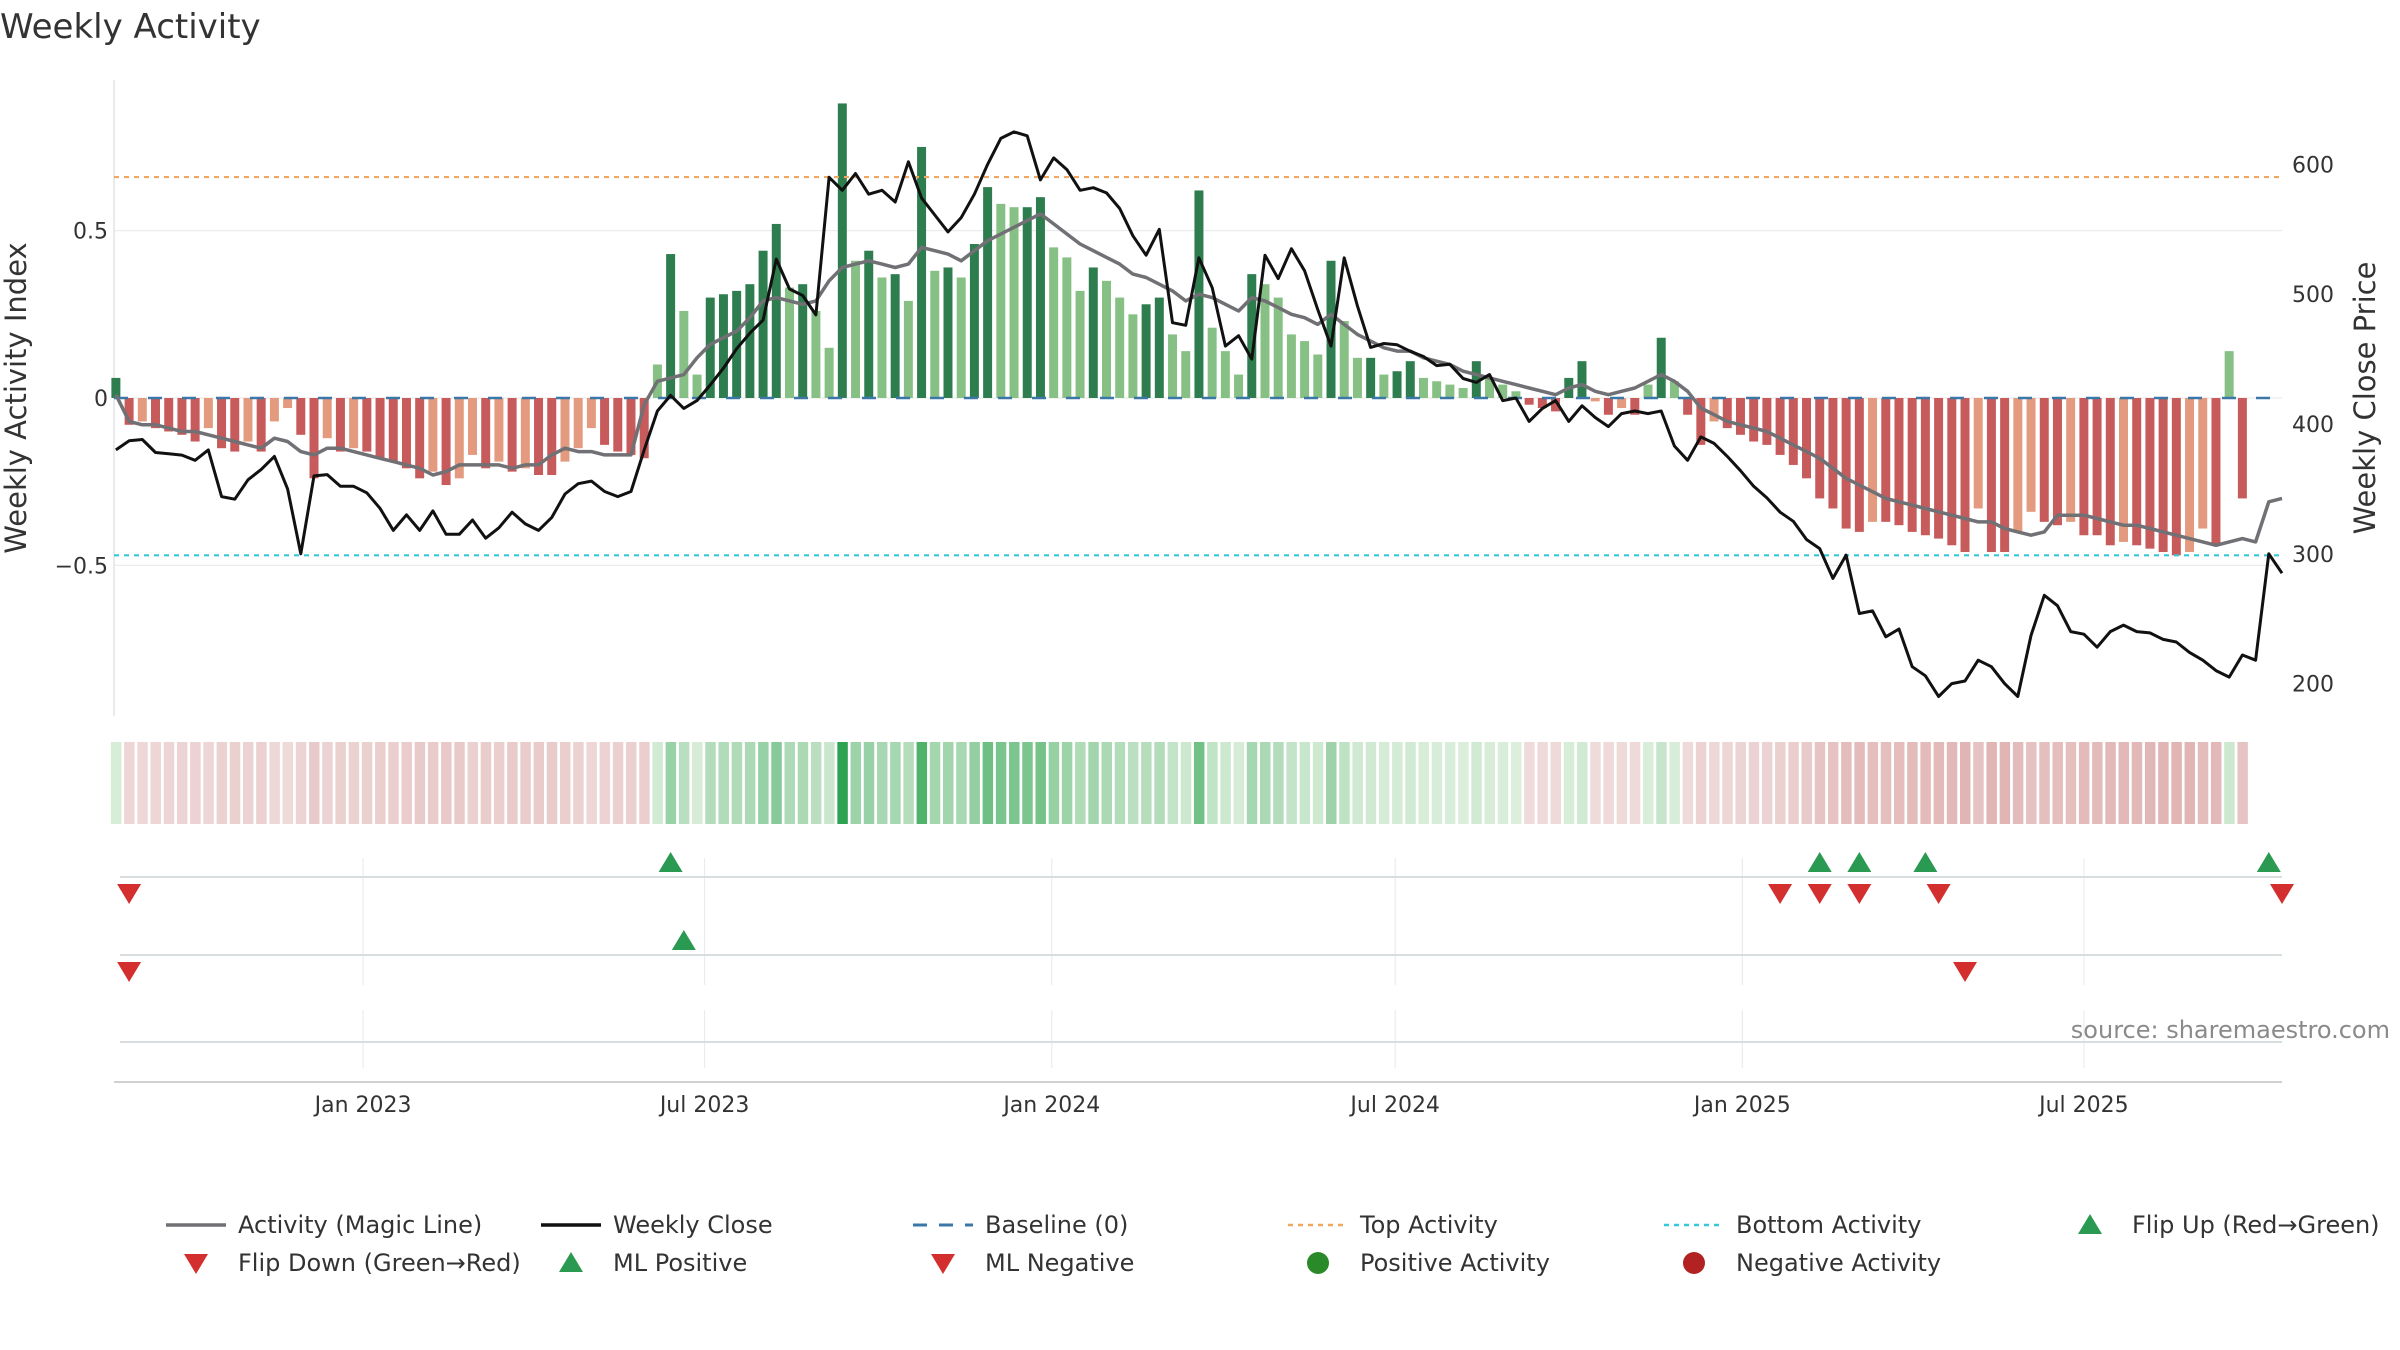 This screenshot has width=2400, height=1350. What do you see at coordinates (693, 1225) in the screenshot?
I see `legend-label: Weekly Close` at bounding box center [693, 1225].